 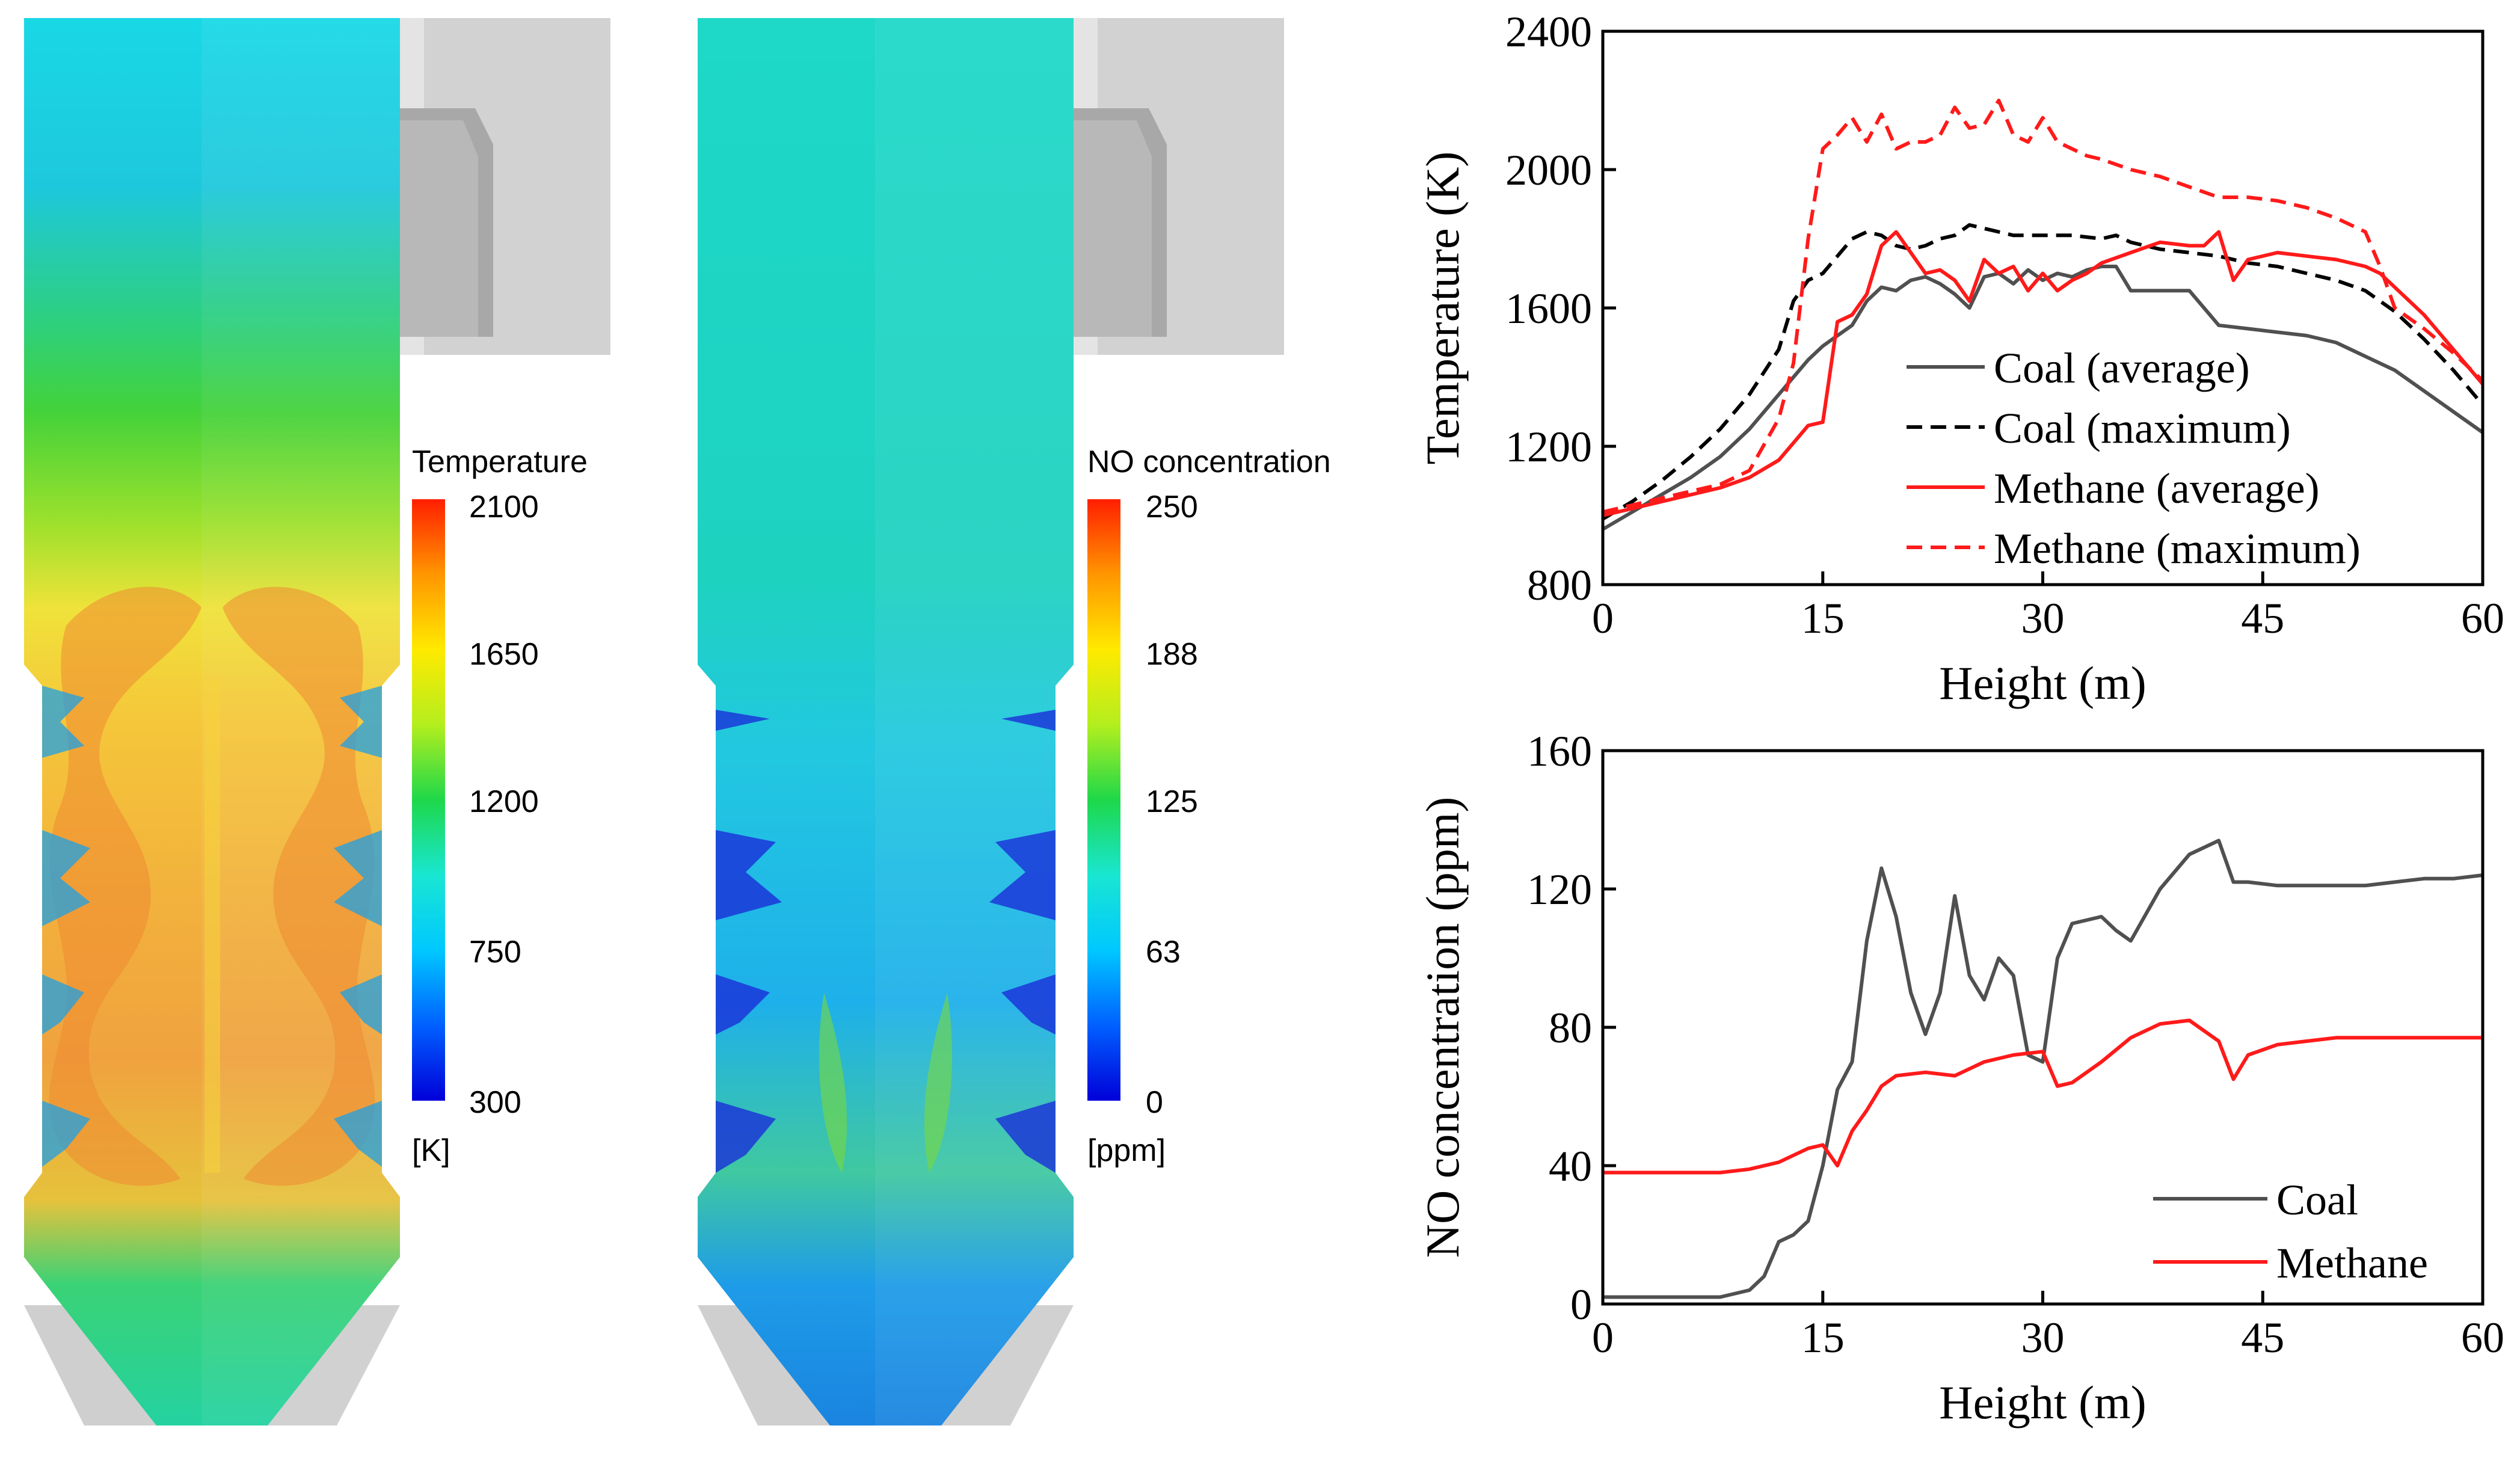 What do you see at coordinates (1571, 1028) in the screenshot?
I see `y-tick-label: 80` at bounding box center [1571, 1028].